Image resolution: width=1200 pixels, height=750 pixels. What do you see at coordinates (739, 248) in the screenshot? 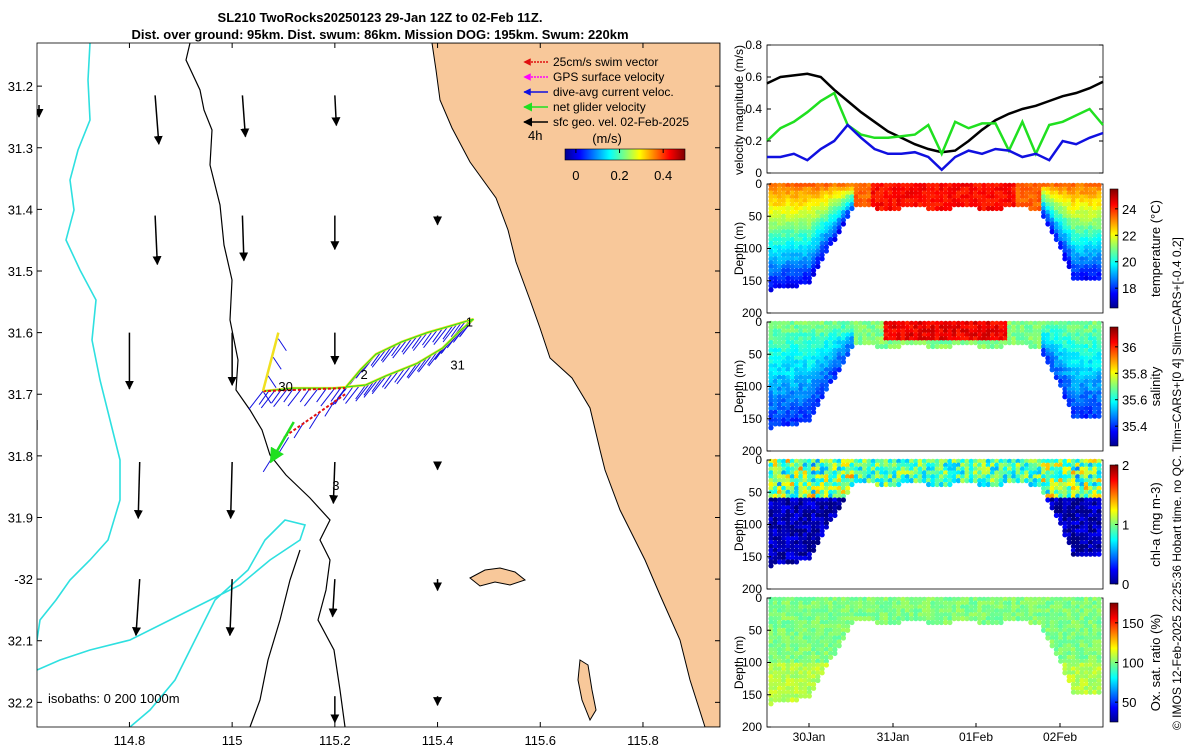
I see `depth-axis-label: Depth (m)` at bounding box center [739, 248].